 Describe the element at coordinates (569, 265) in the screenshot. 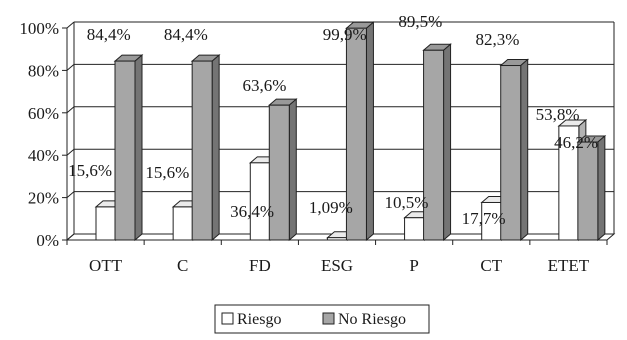

I see `x-category-label: ETET` at that location.